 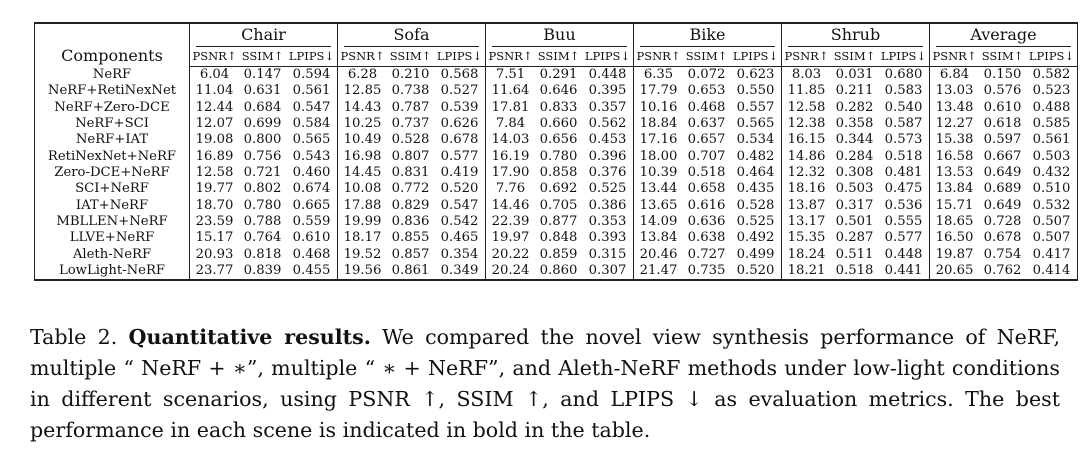 What do you see at coordinates (756, 108) in the screenshot?
I see `metric-value: 0.557` at bounding box center [756, 108].